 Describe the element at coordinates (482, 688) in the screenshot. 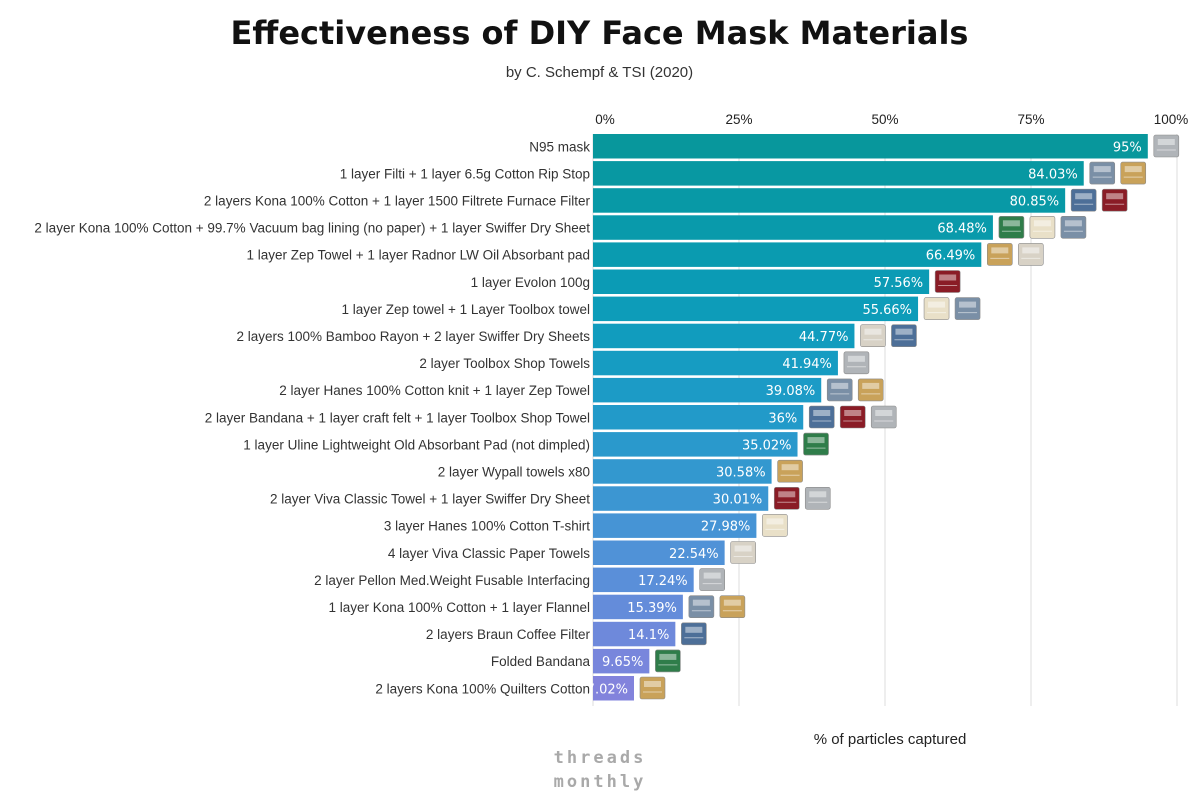

I see `category-label: 2 layers Kona 100% Quilters Cotton` at that location.